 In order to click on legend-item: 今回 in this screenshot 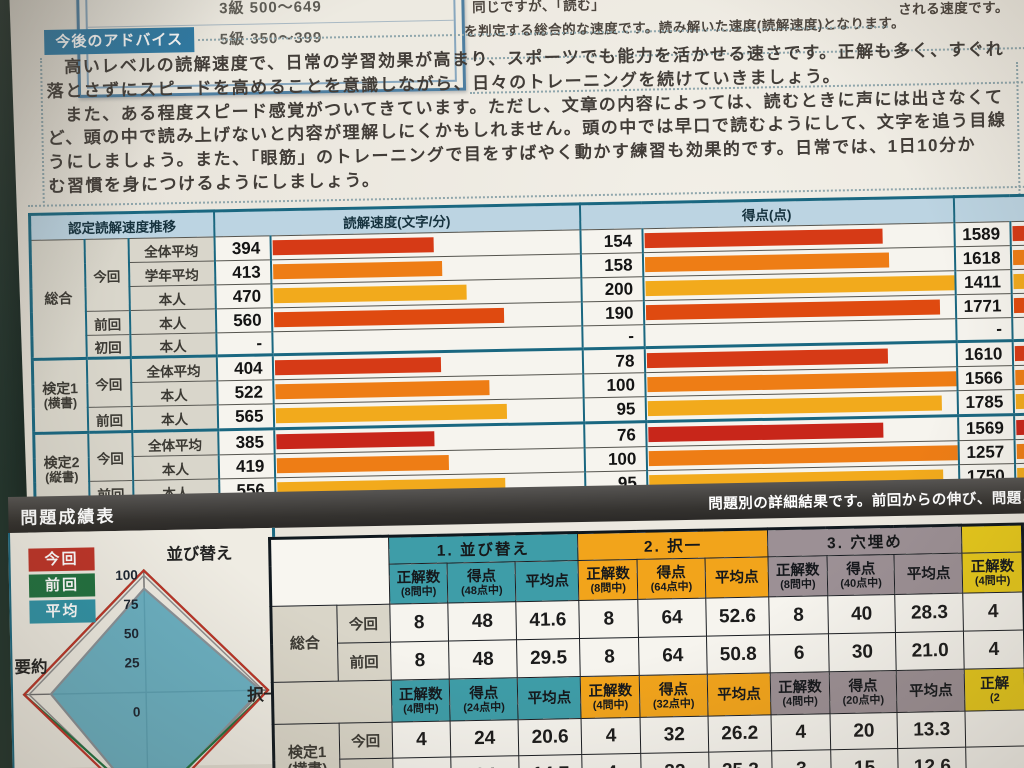, I will do `click(61, 559)`.